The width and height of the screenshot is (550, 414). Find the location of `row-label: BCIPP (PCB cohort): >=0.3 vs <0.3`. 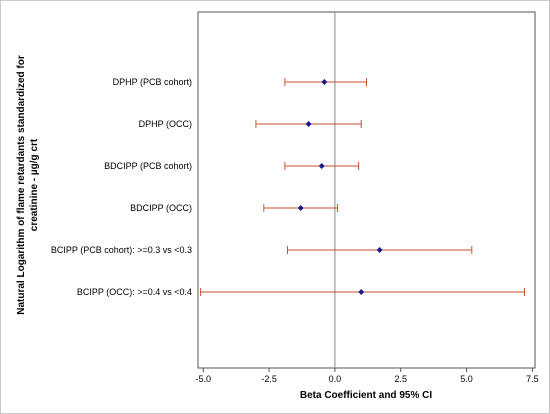

row-label: BCIPP (PCB cohort): >=0.3 vs <0.3 is located at coordinates (121, 250).